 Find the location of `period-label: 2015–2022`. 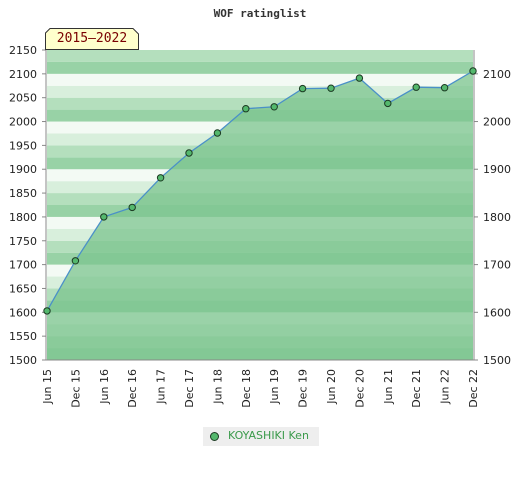

period-label: 2015–2022 is located at coordinates (92, 38).